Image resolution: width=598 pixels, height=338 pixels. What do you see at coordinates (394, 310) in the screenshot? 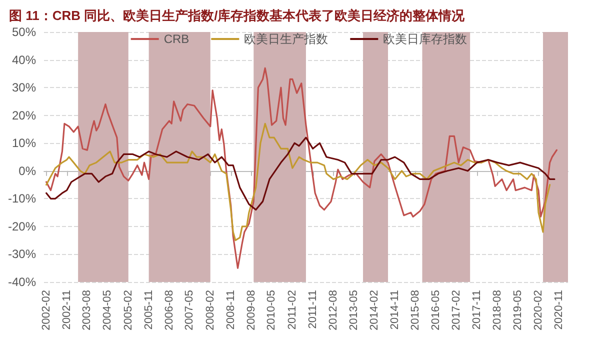
I see `x-tick-label: 2014-11` at bounding box center [394, 310].